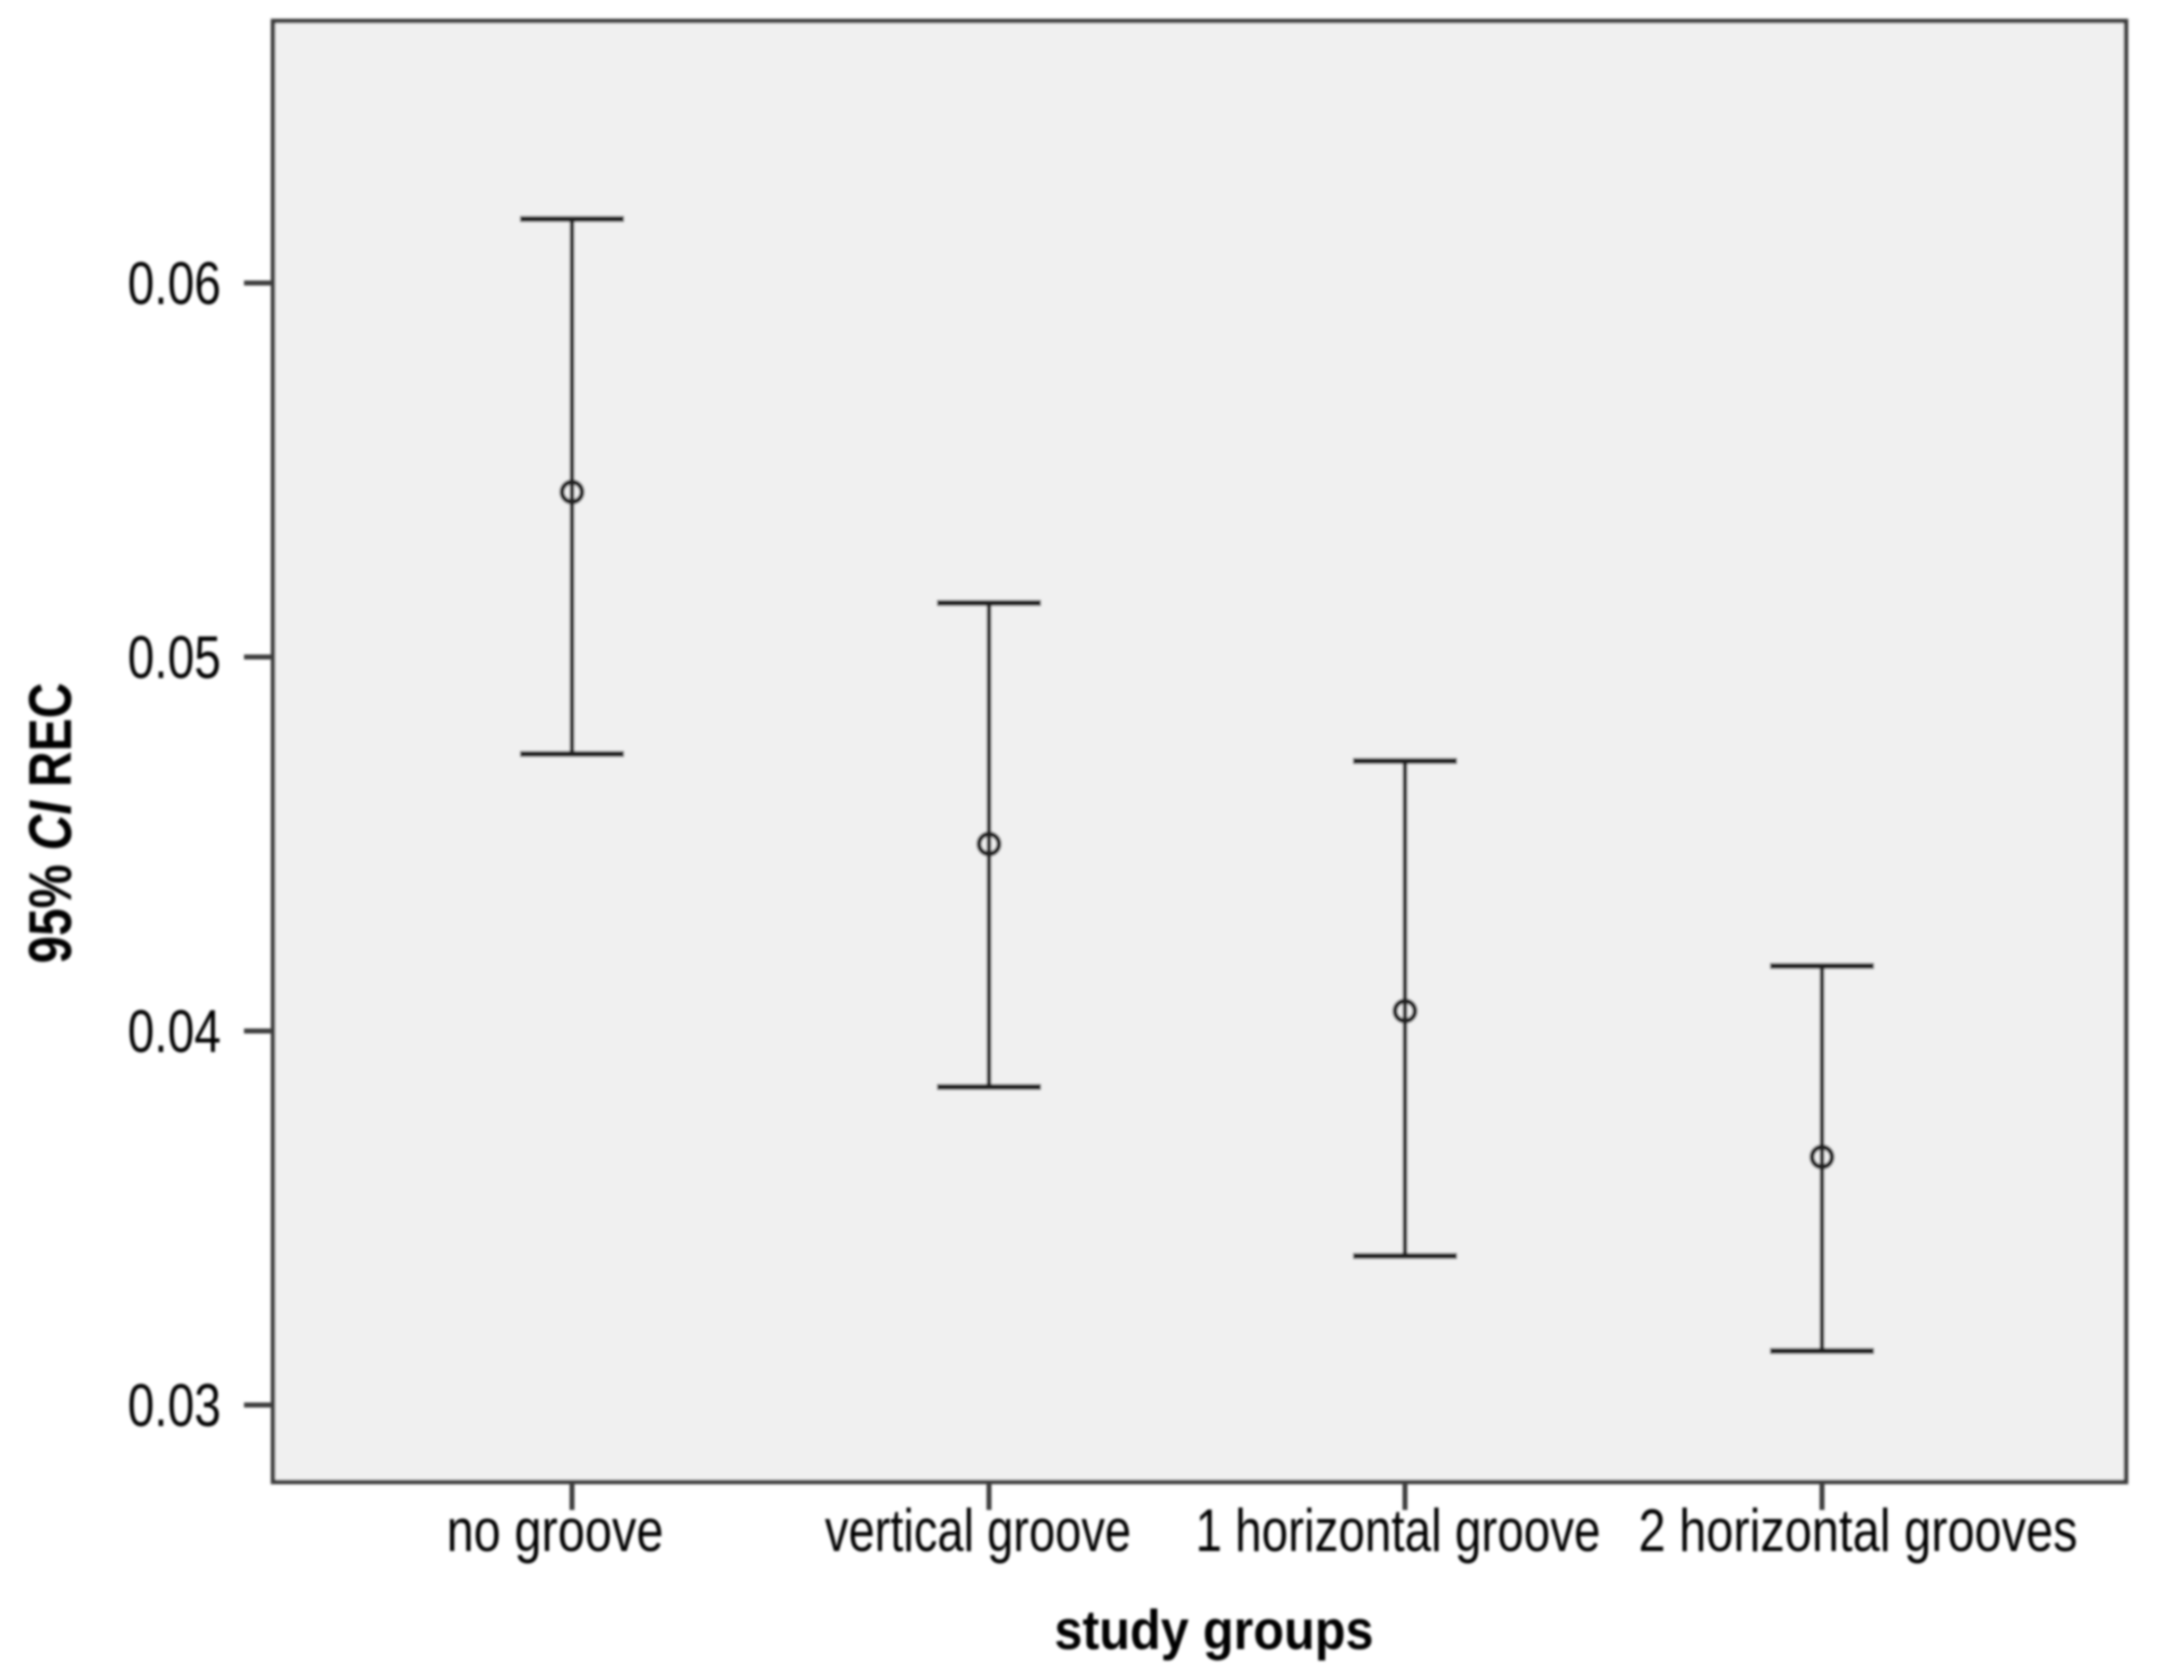 Image resolution: width=2164 pixels, height=1676 pixels. Describe the element at coordinates (174, 657) in the screenshot. I see `svg-text: 0.05` at that location.